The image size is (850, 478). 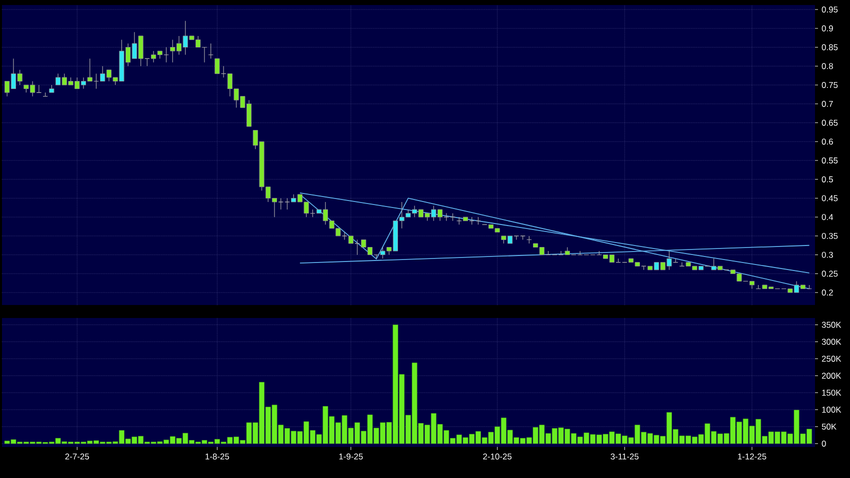 What do you see at coordinates (827, 255) in the screenshot?
I see `y-tick-label: 0.3` at bounding box center [827, 255].